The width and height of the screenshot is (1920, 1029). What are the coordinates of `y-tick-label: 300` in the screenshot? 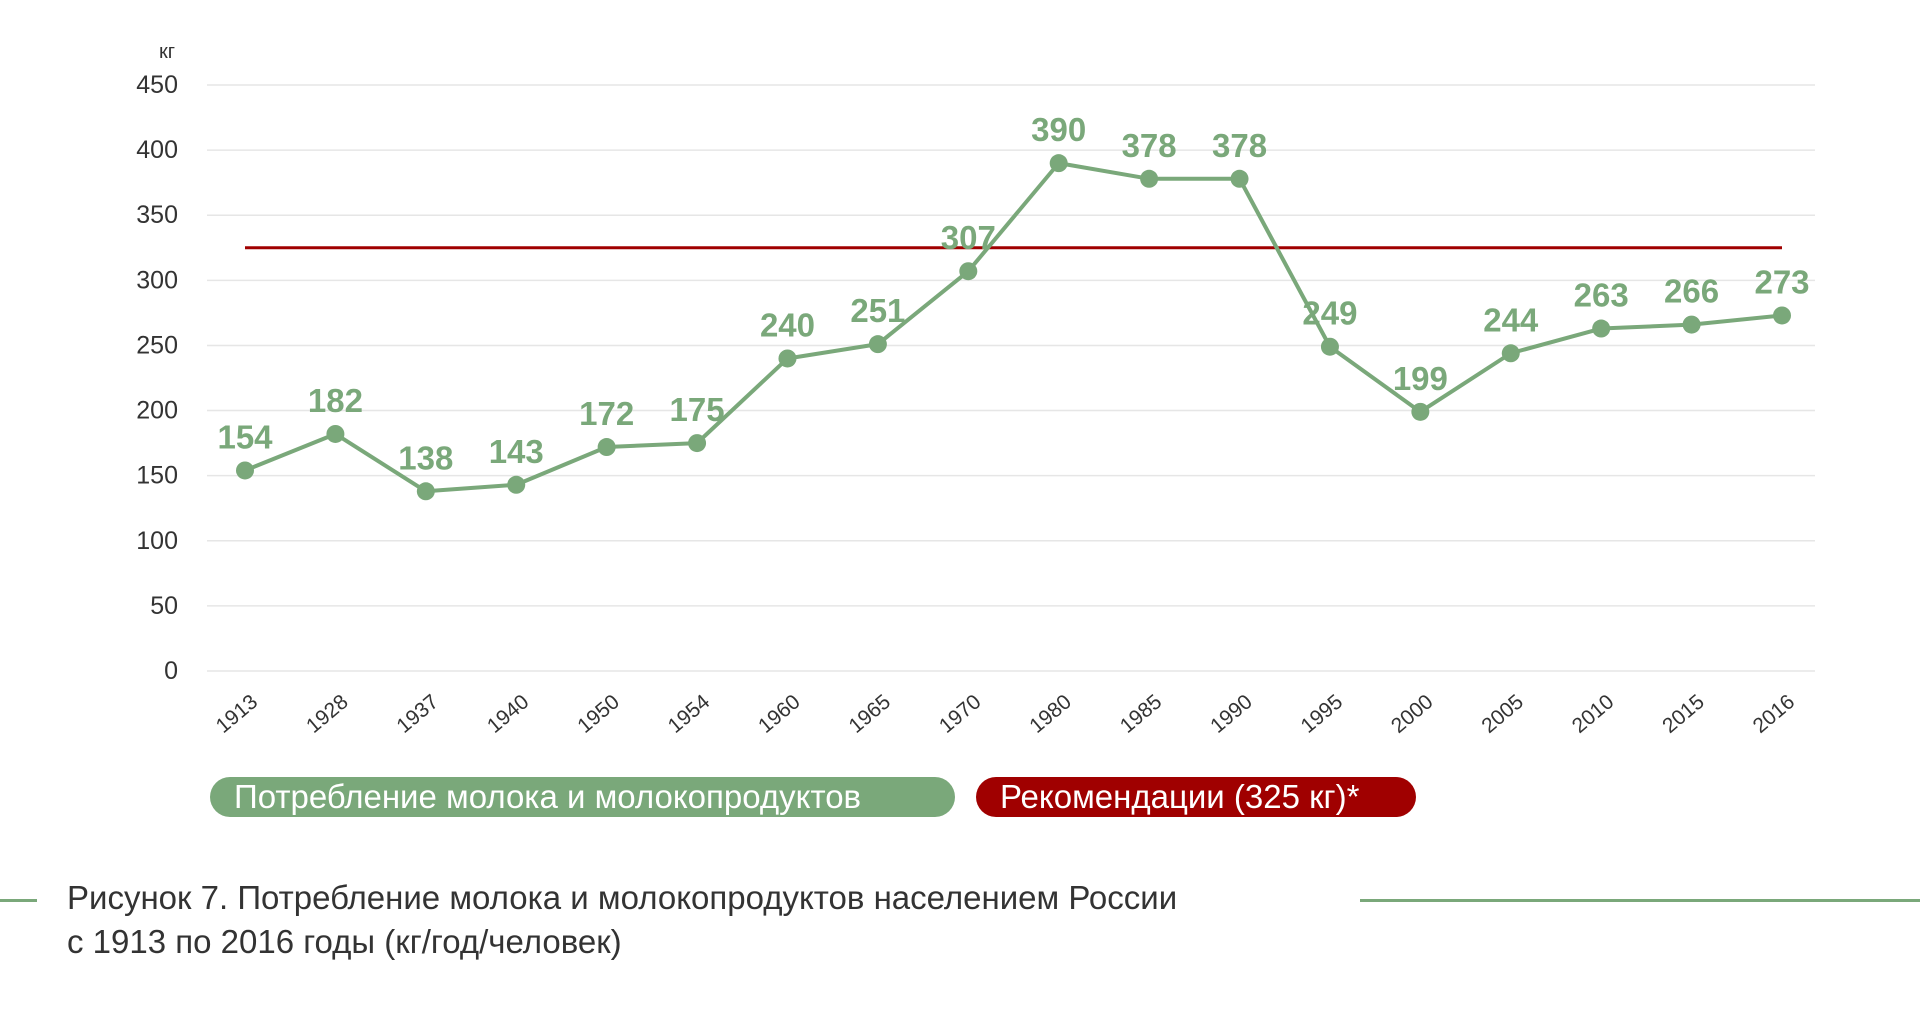 It's located at (157, 280).